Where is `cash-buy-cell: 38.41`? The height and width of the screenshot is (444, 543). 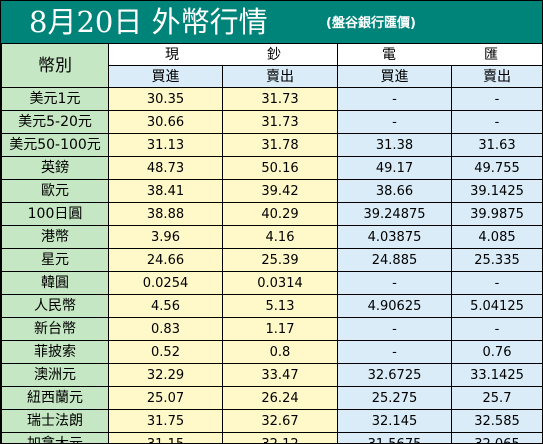
cash-buy-cell: 38.41 is located at coordinates (165, 191).